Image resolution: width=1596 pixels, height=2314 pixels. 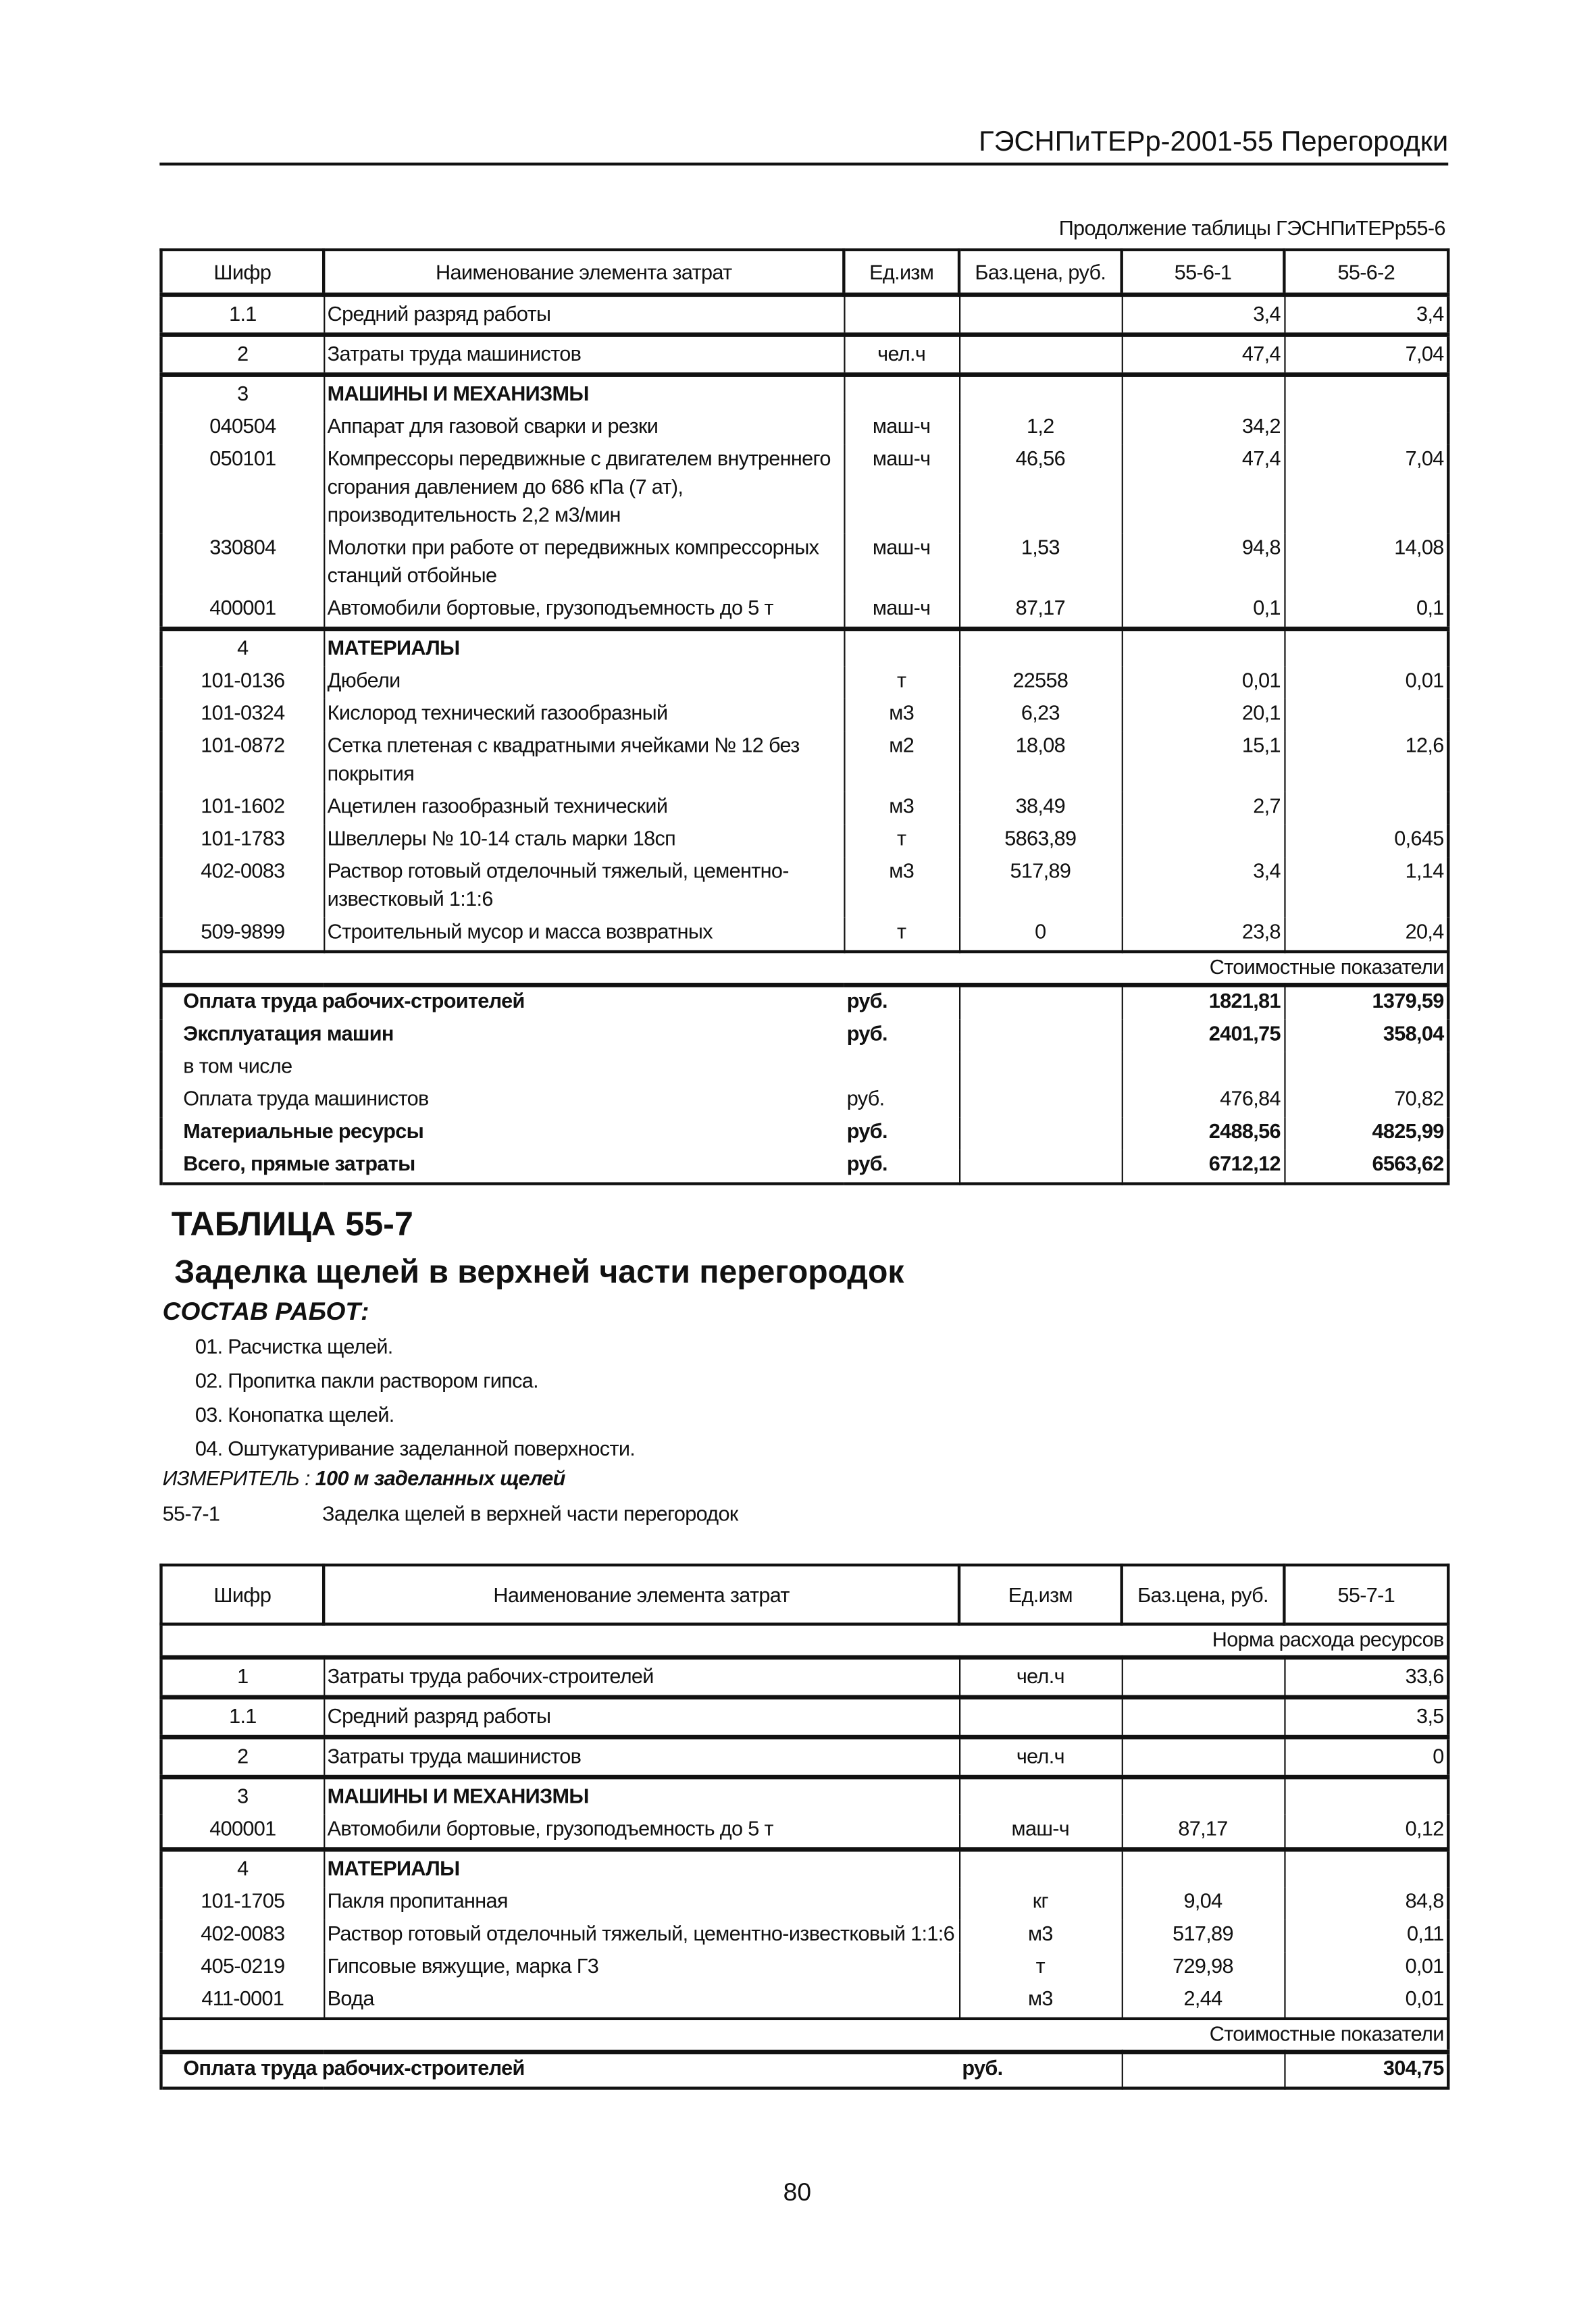 What do you see at coordinates (1366, 761) in the screenshot?
I see `value-cell: 12,6` at bounding box center [1366, 761].